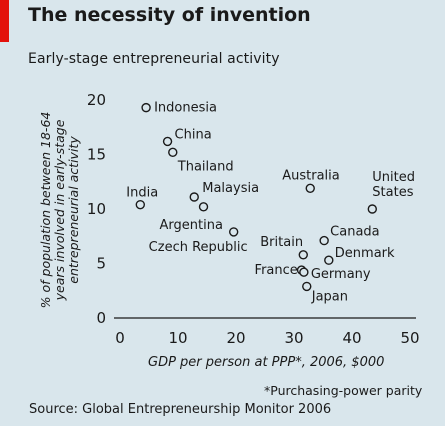 The height and width of the screenshot is (426, 445). I want to click on point-label: Britain, so click(281, 242).